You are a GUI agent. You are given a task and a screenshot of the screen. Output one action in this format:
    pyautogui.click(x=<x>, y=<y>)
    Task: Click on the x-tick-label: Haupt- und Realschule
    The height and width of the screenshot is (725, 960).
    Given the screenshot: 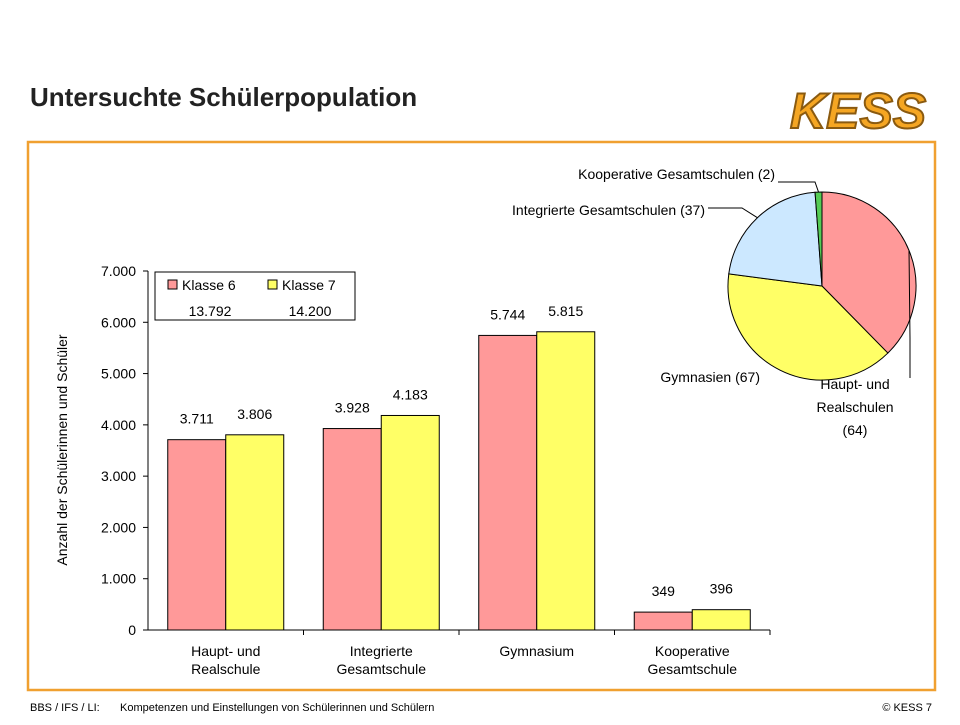 What is the action you would take?
    pyautogui.click(x=225, y=660)
    